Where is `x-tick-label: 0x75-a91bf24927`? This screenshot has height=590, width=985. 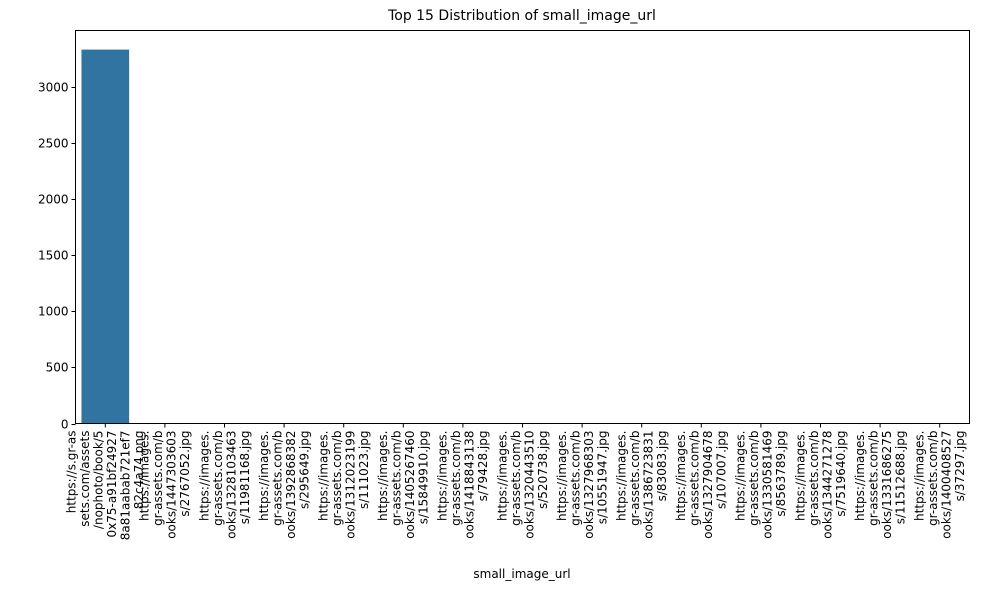
x-tick-label: 0x75-a91bf24927 is located at coordinates (112, 484).